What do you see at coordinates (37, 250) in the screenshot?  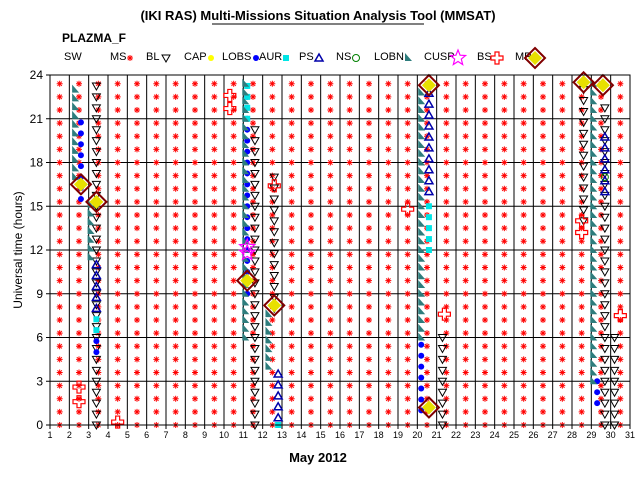 I see `y-tick-label: 12` at bounding box center [37, 250].